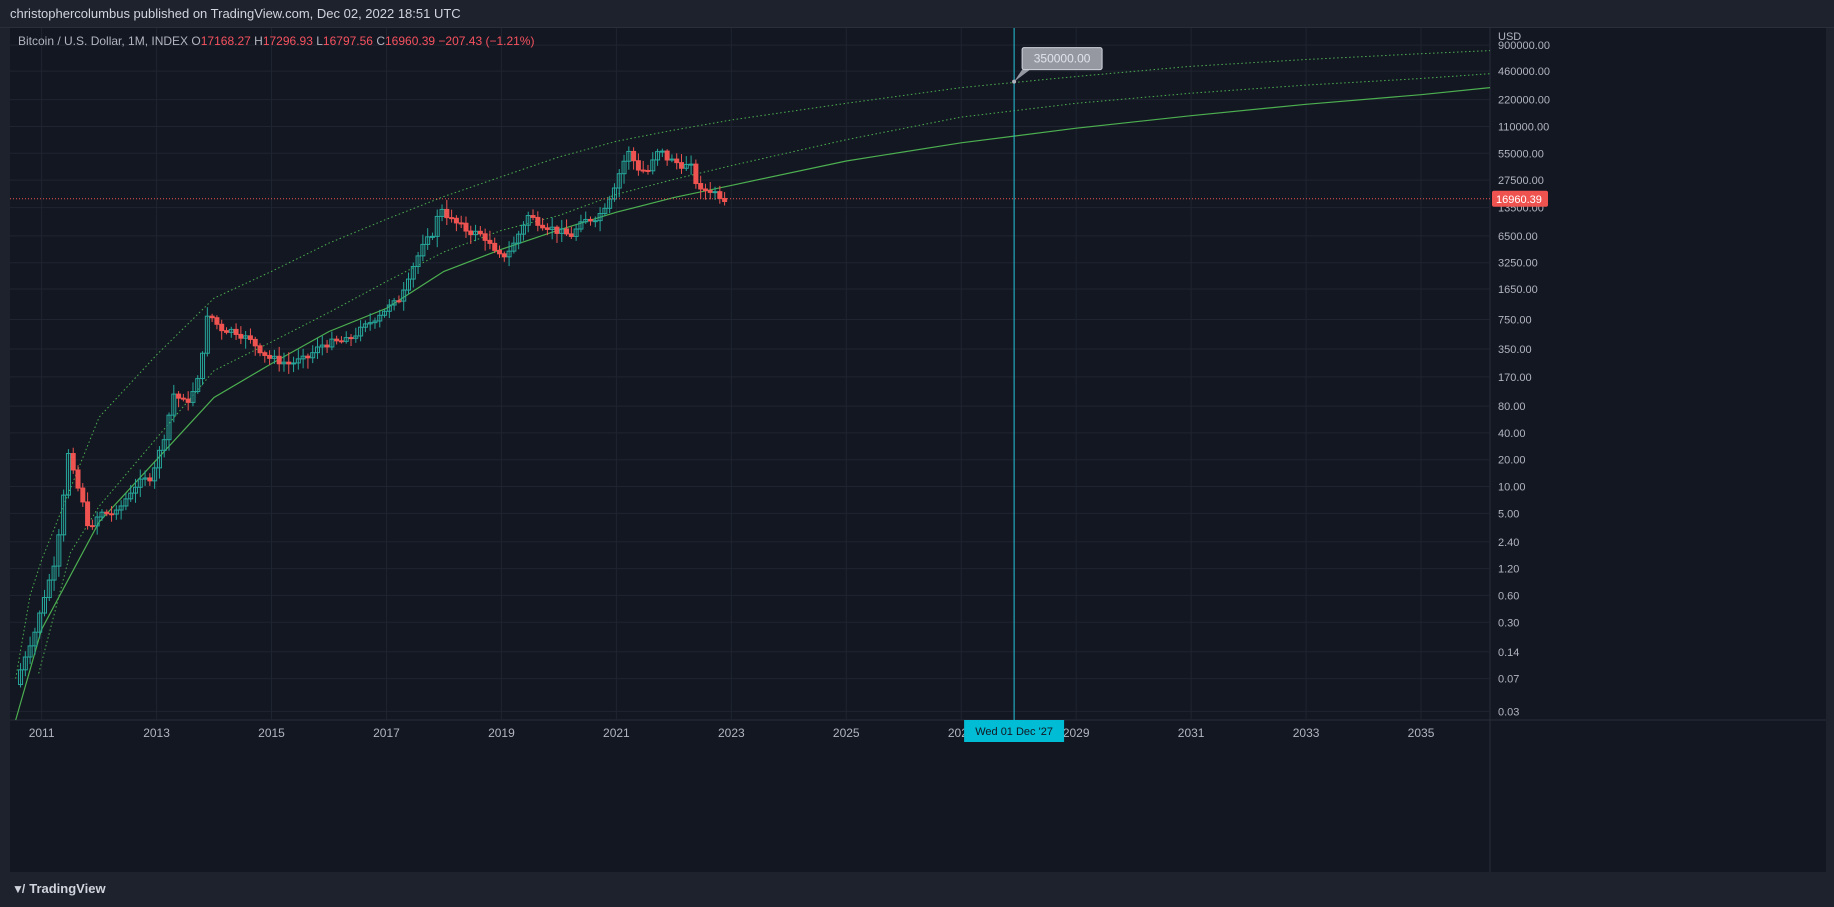  I want to click on x-tick-label: 2011, so click(42, 733).